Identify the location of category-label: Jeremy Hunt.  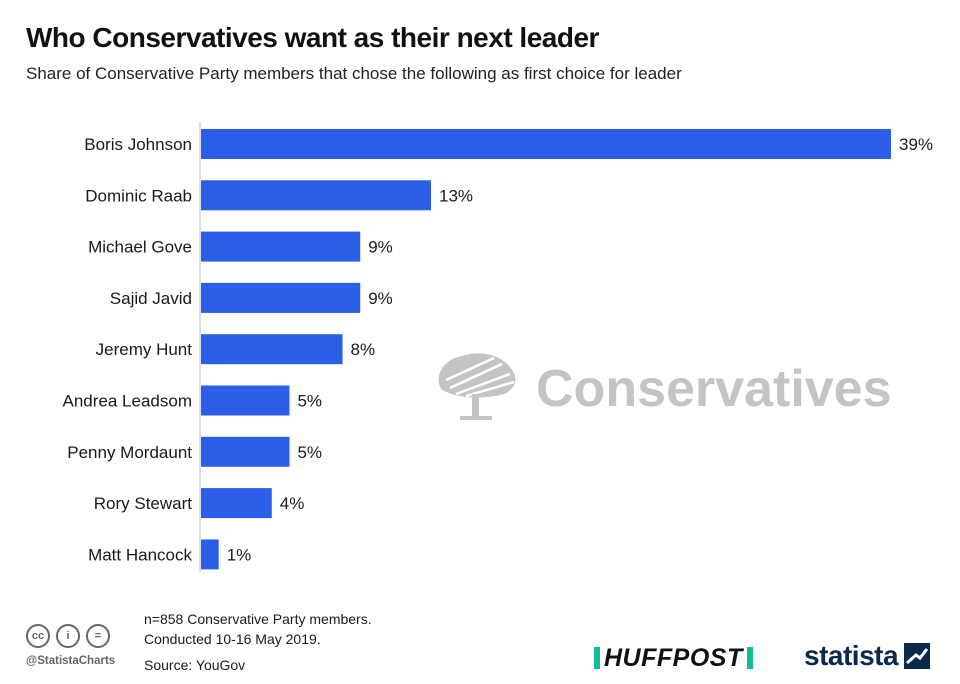
(144, 349).